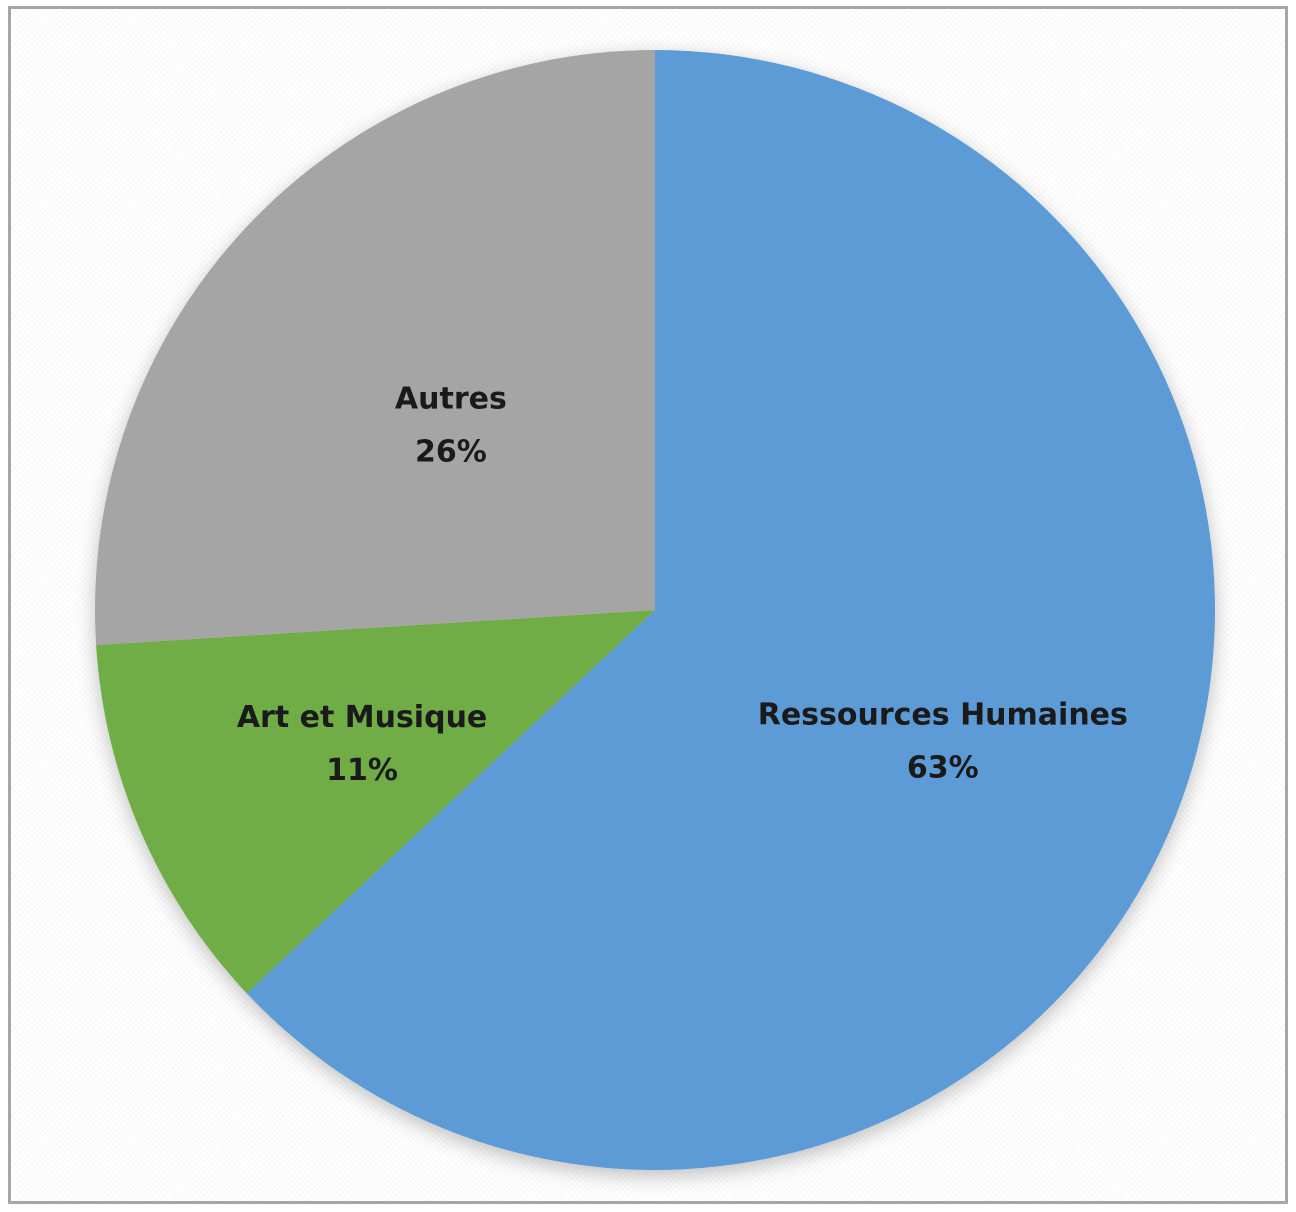 The image size is (1296, 1212). Describe the element at coordinates (943, 715) in the screenshot. I see `slice-label-name: Ressources Humaines` at that location.